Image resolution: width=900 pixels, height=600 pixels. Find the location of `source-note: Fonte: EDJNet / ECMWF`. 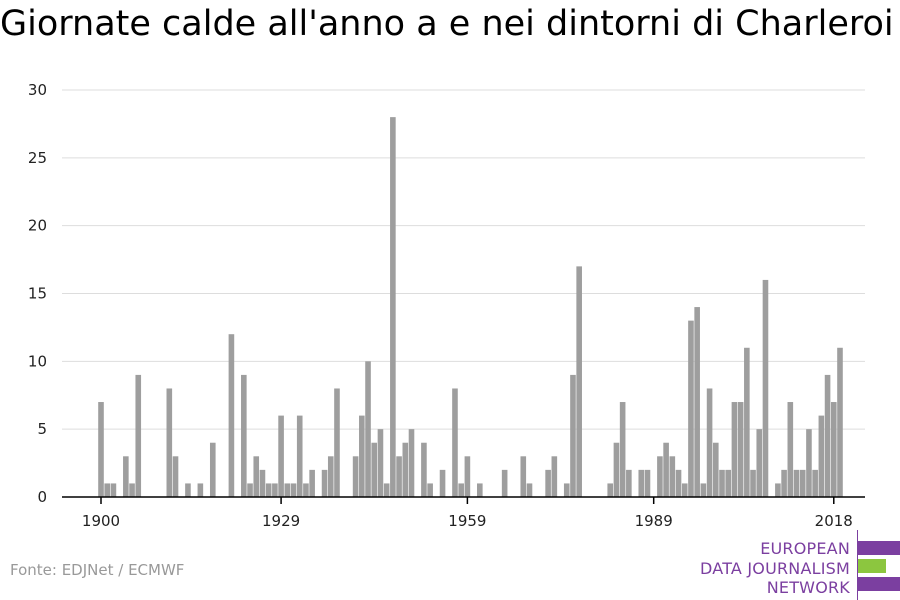

source-note: Fonte: EDJNet / ECMWF is located at coordinates (97, 570).